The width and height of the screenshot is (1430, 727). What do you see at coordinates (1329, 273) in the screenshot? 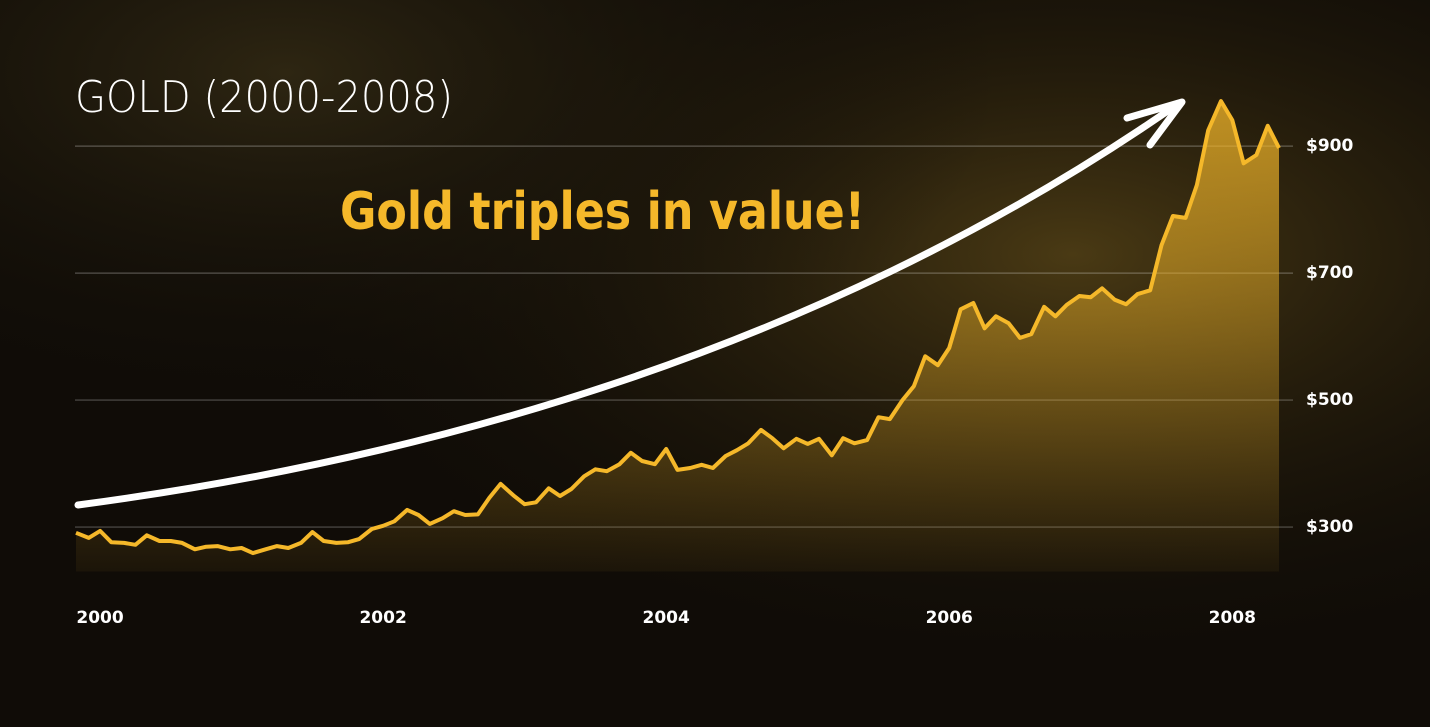
I see `y-tick-label: $700` at bounding box center [1329, 273].